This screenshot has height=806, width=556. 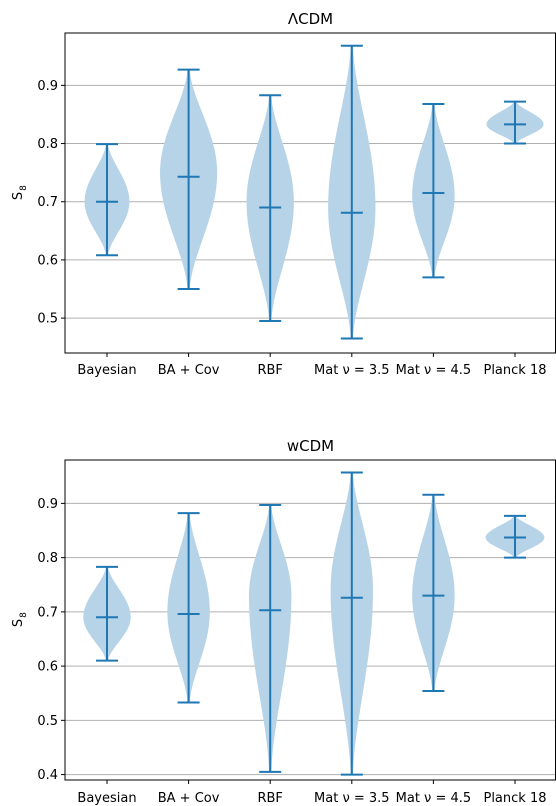 I want to click on chart-title: ΛCDM, so click(x=310, y=19).